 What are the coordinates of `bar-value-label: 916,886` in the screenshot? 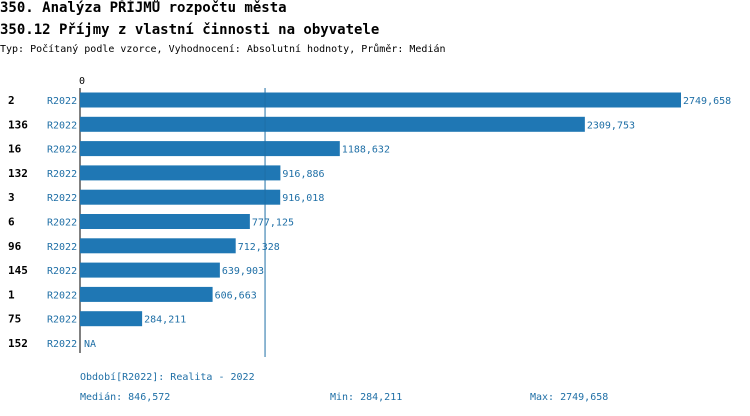 It's located at (303, 174).